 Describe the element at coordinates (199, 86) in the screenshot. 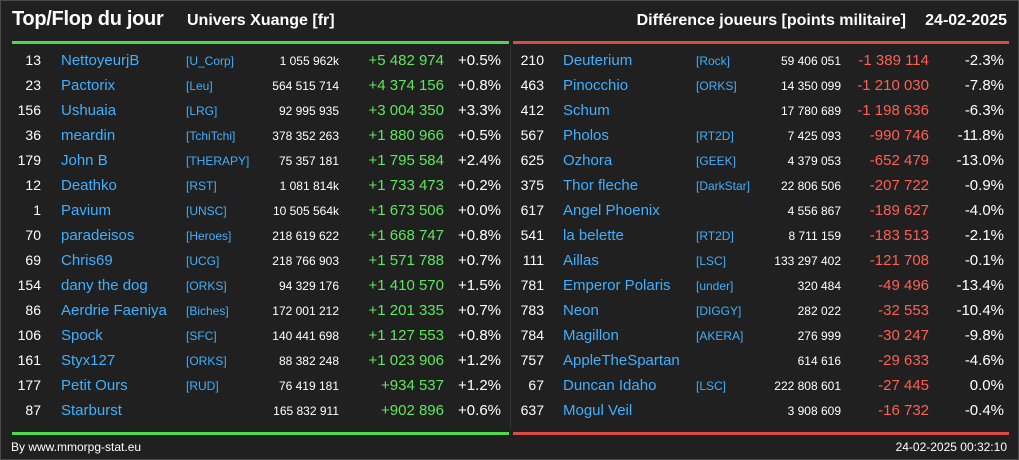

I see `alliance-link: [Leu]` at that location.